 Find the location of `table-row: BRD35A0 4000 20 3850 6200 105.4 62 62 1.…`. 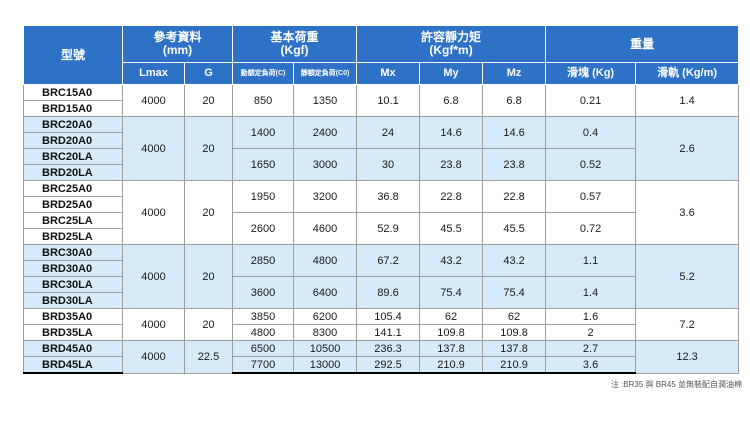

table-row: BRD35A0 4000 20 3850 6200 105.4 62 62 1.… is located at coordinates (381, 324).